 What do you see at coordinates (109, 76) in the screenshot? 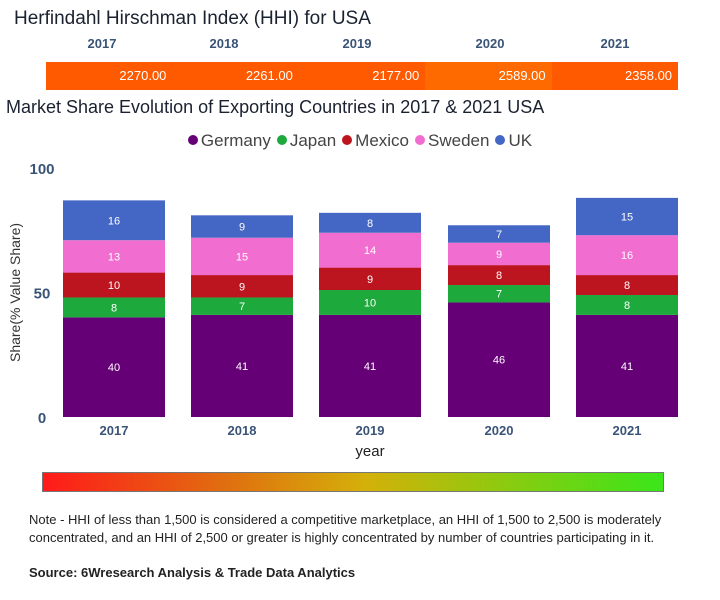
I see `hhi-value-cell: 2270.00` at bounding box center [109, 76].